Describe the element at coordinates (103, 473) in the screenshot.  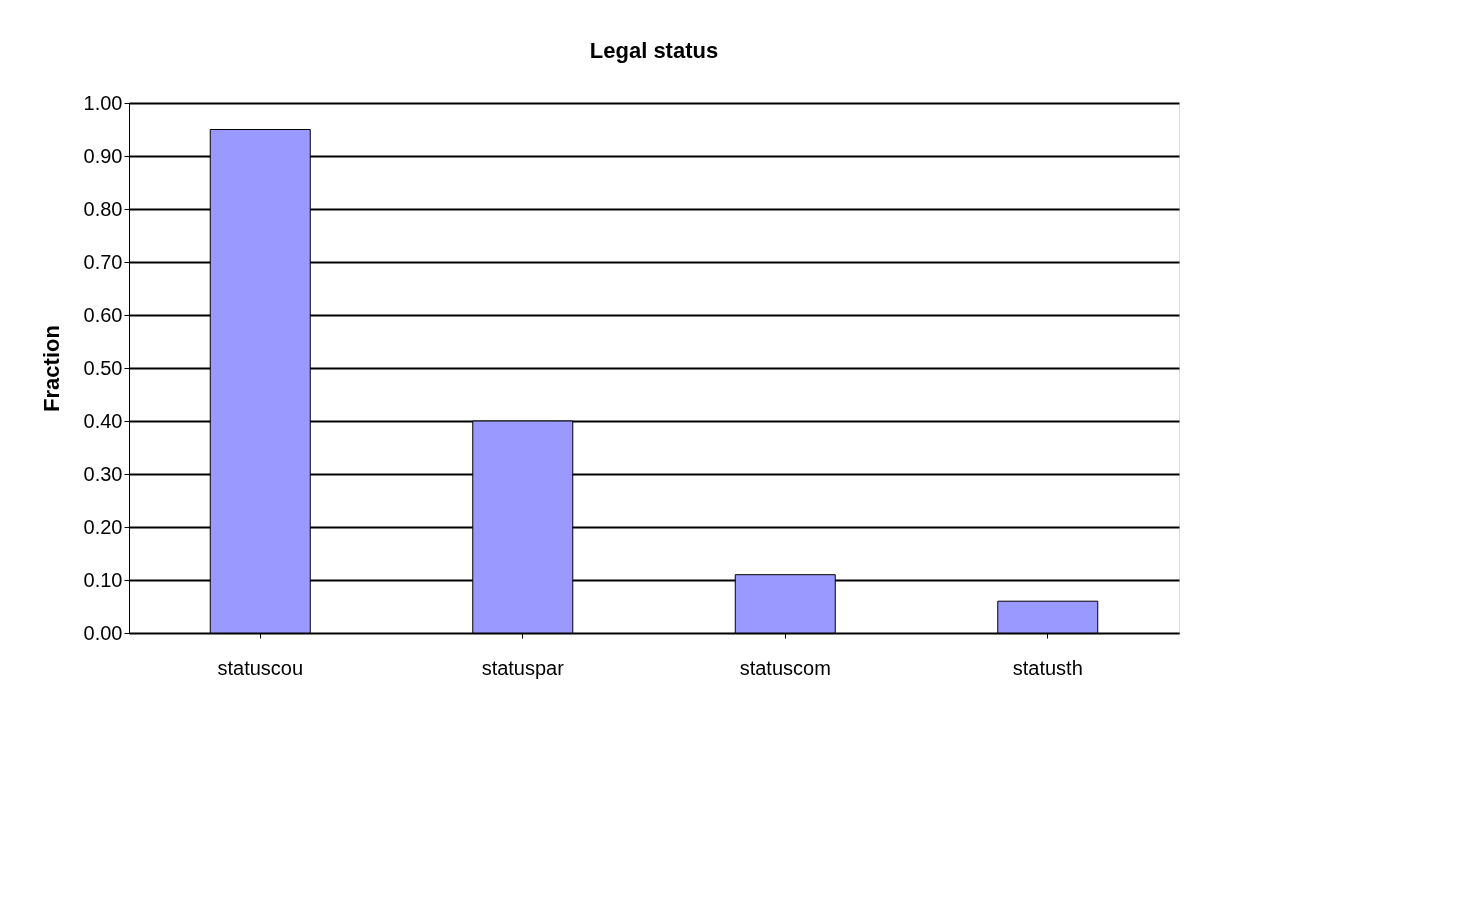
I see `y-tick-label: 0.30` at that location.